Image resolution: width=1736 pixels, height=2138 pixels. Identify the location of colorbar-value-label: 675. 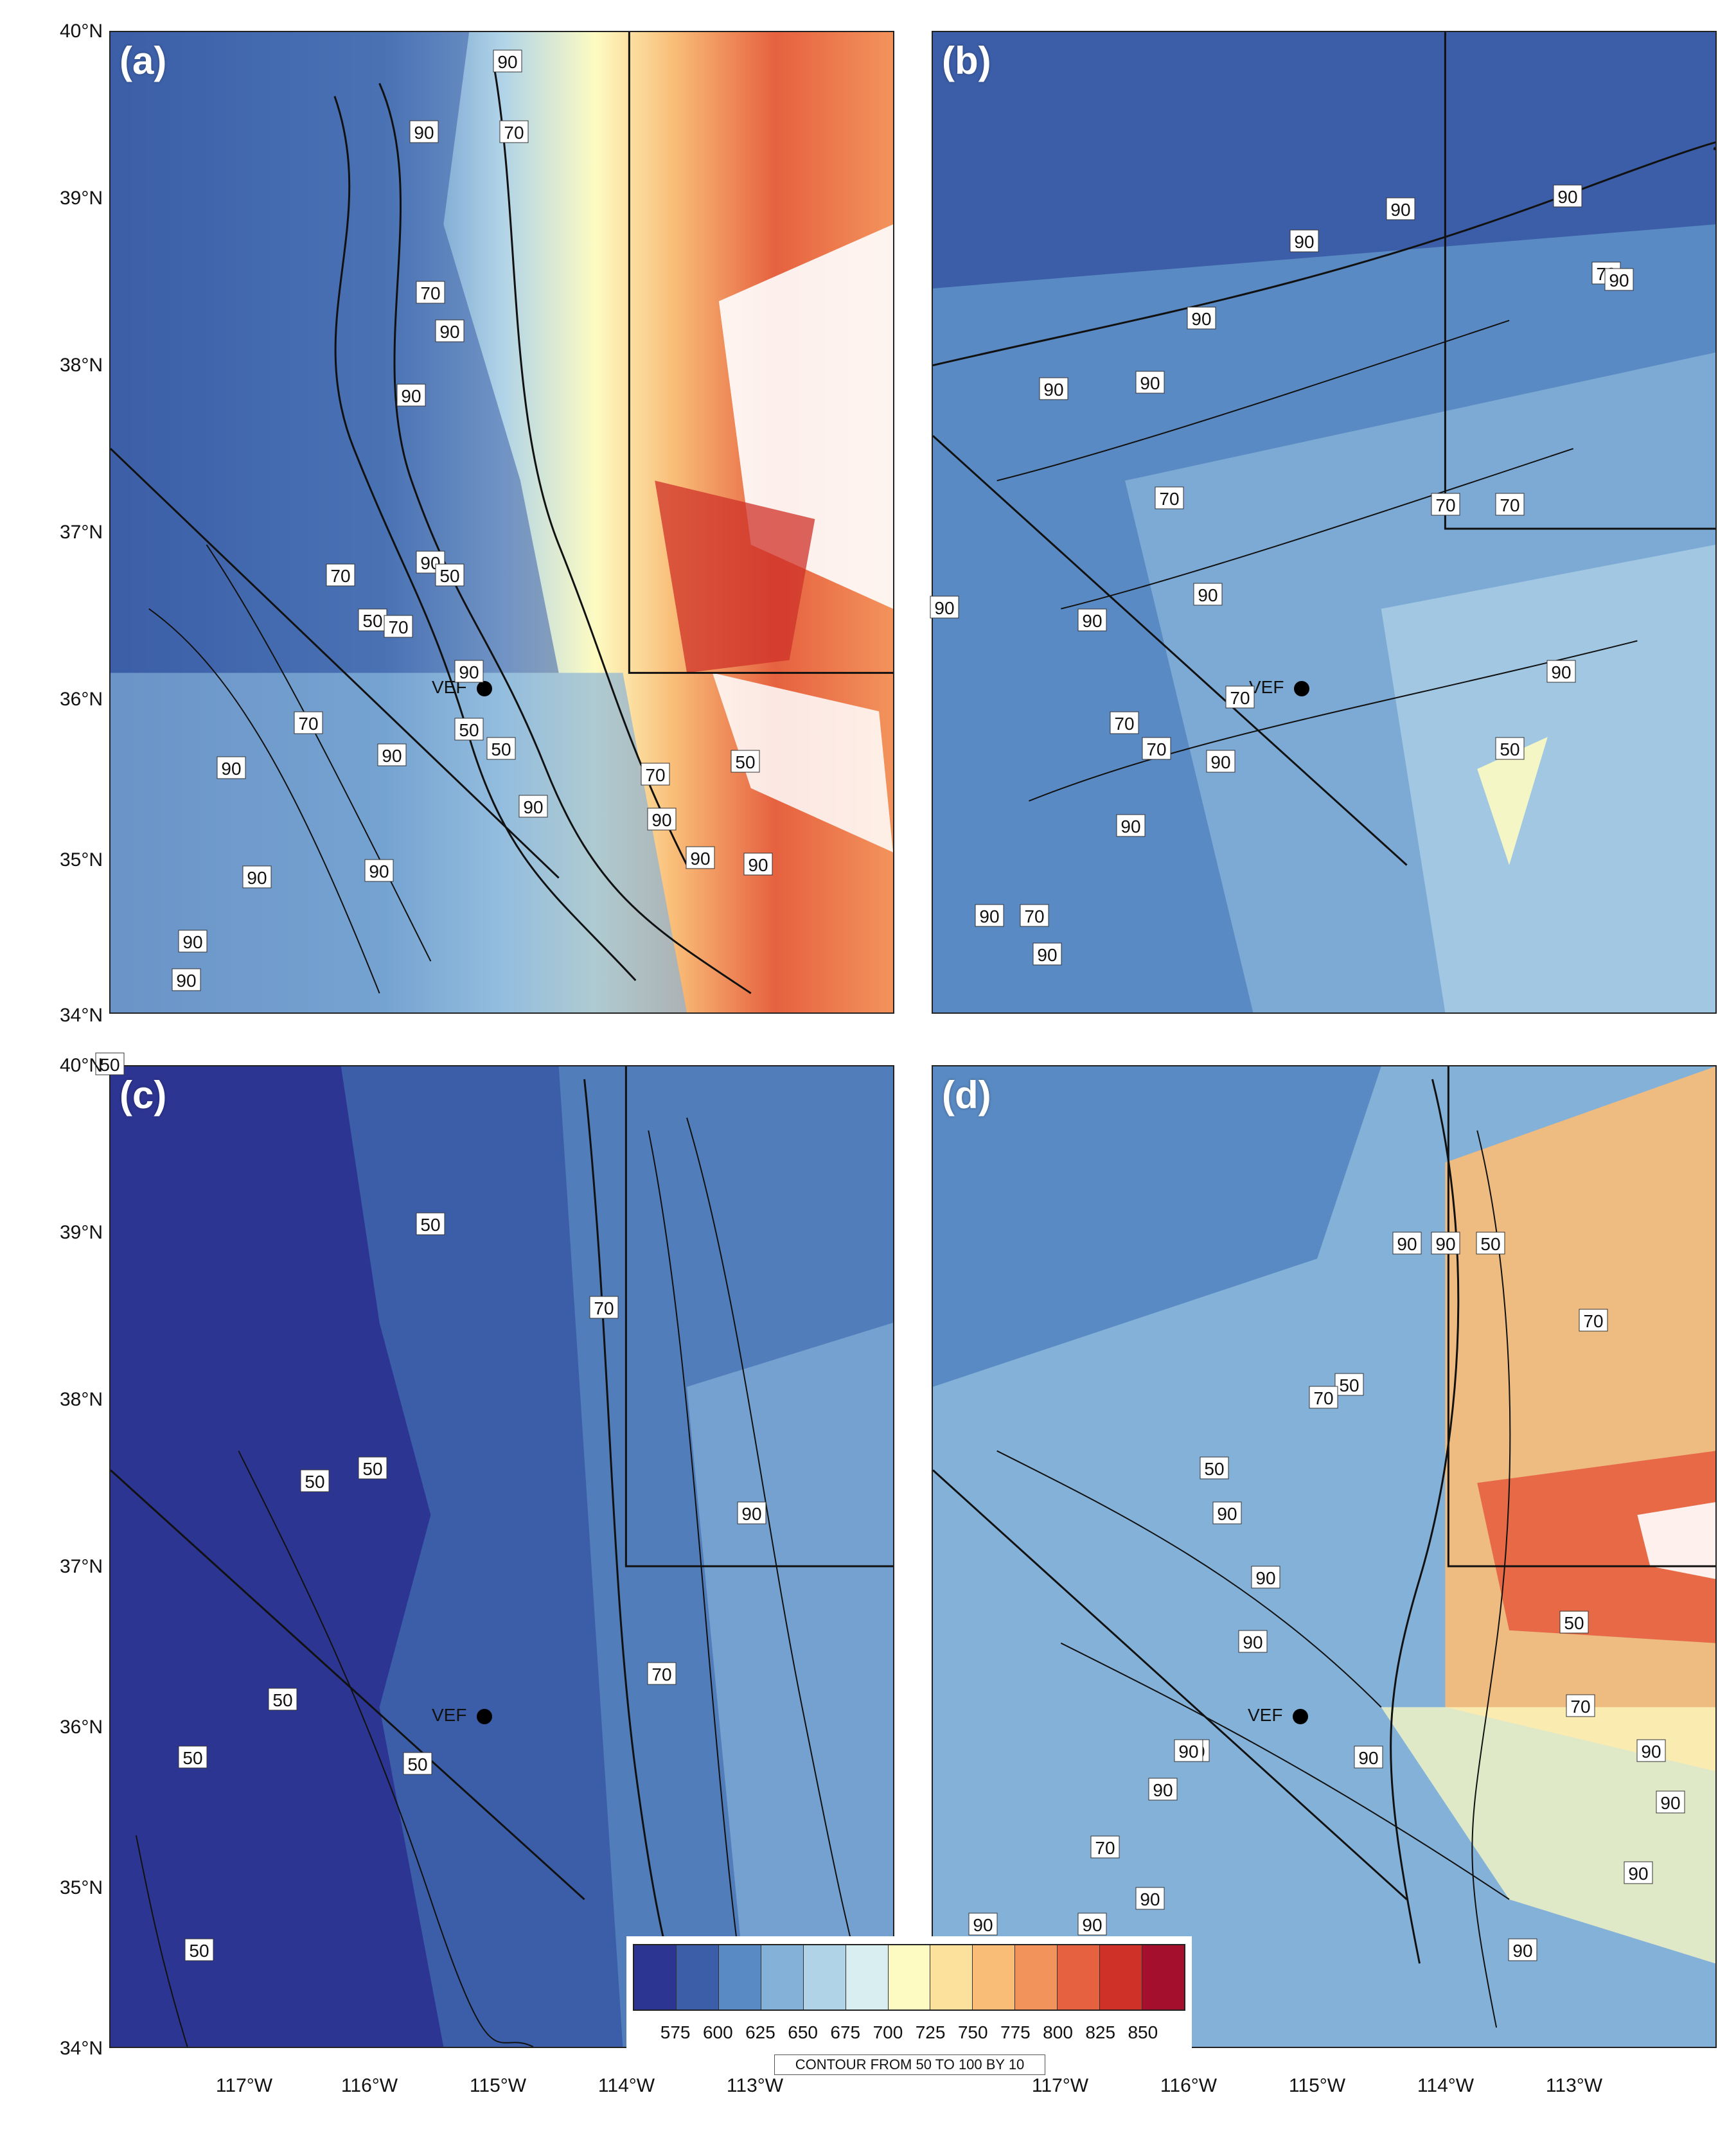
(845, 2032).